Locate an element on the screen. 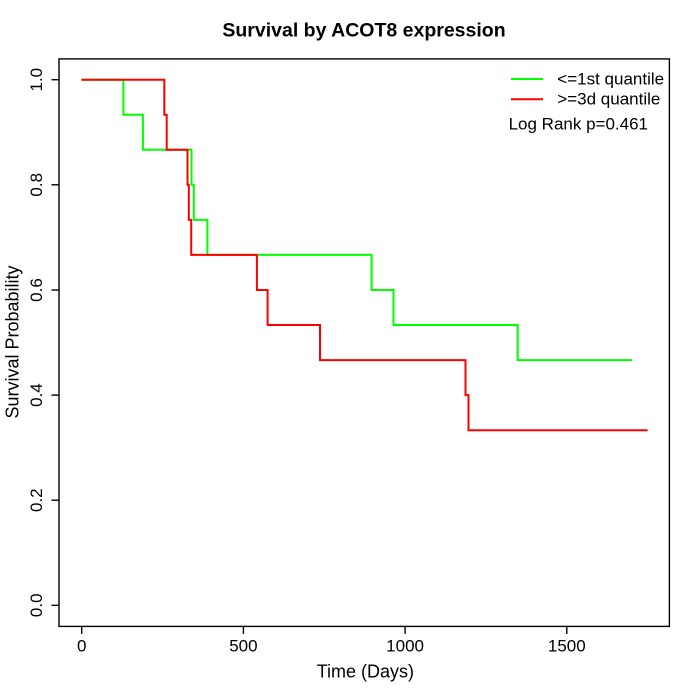  svg-text: <=1st quantile is located at coordinates (610, 78).